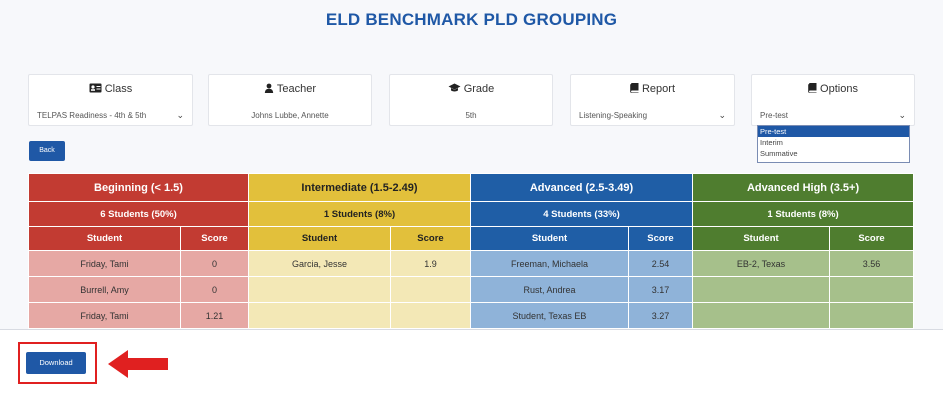 The image size is (943, 411). Describe the element at coordinates (872, 263) in the screenshot. I see `score-cell: 3.56` at that location.